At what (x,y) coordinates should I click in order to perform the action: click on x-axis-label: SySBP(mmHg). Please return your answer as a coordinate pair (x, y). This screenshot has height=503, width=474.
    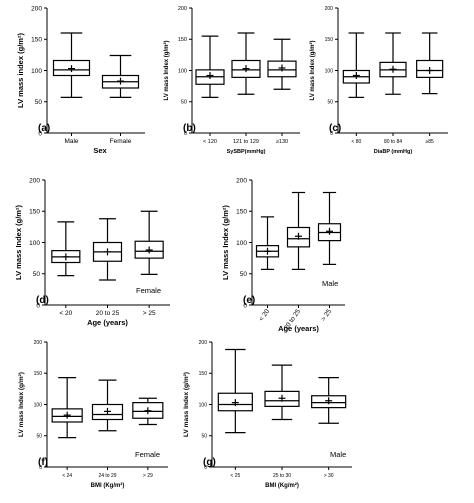
    Looking at the image, I should click on (246, 152).